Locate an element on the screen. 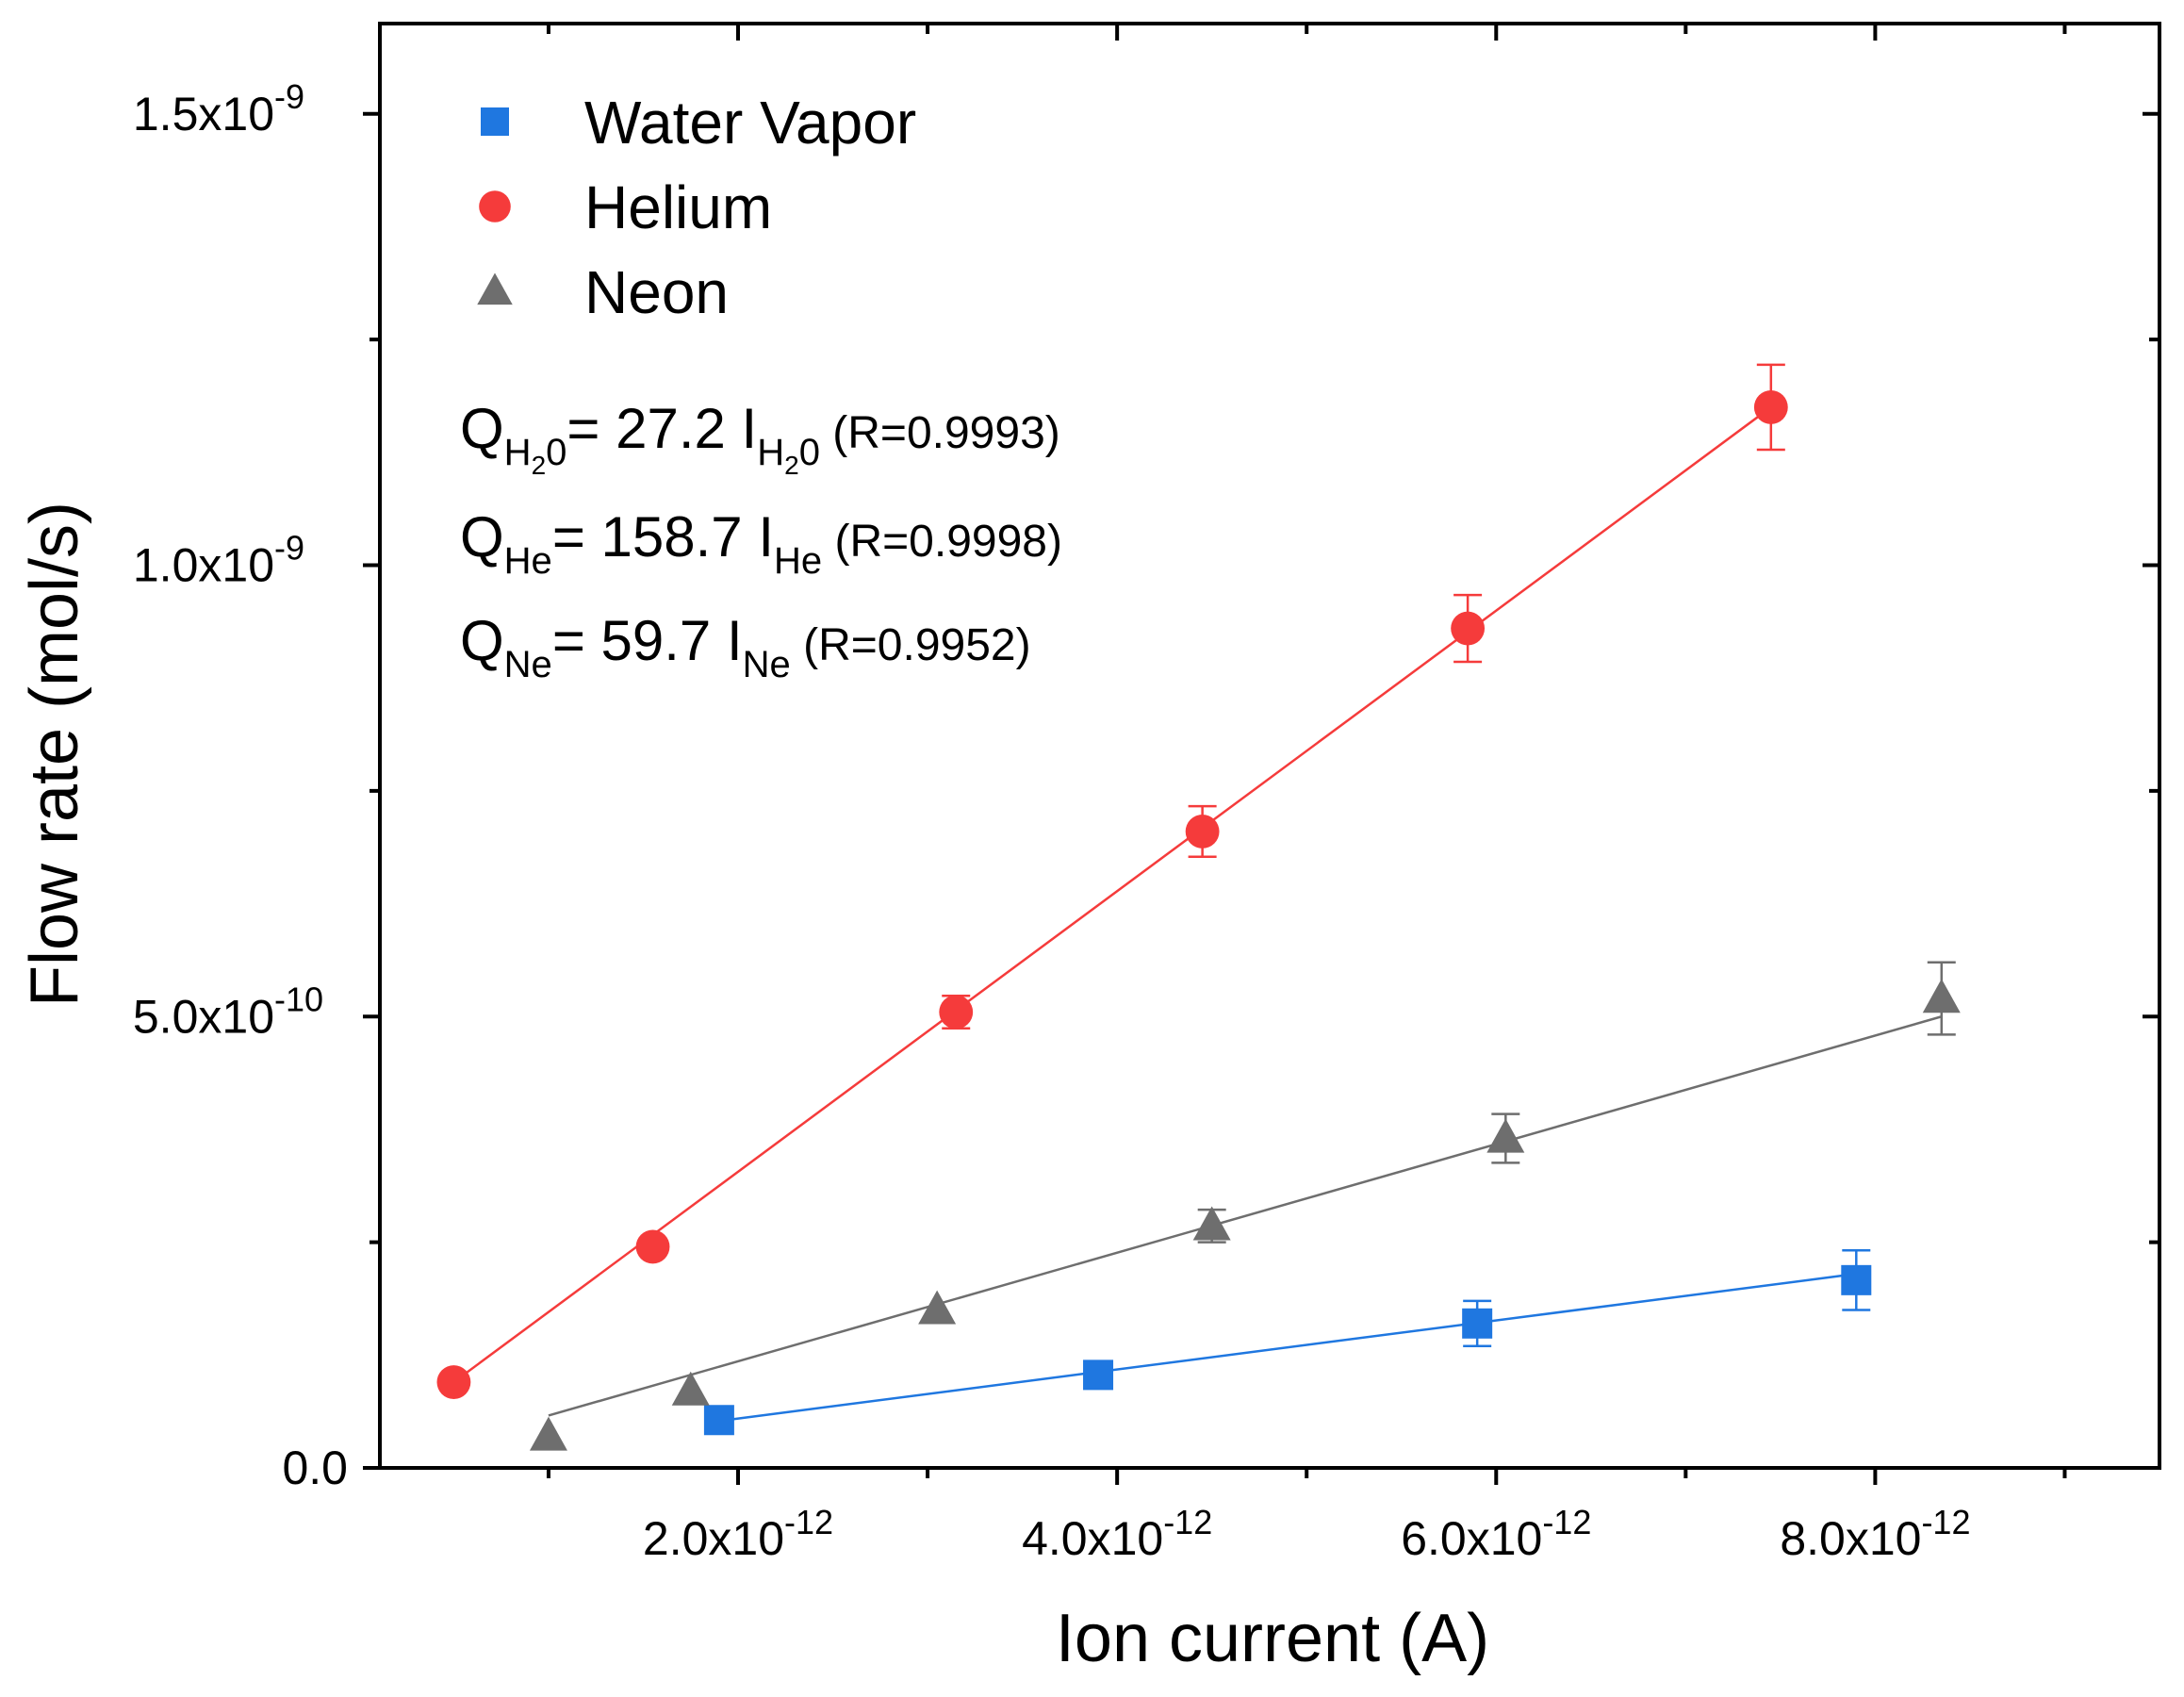 The image size is (2184, 1697). equation-part: = 27.2 I is located at coordinates (662, 428).